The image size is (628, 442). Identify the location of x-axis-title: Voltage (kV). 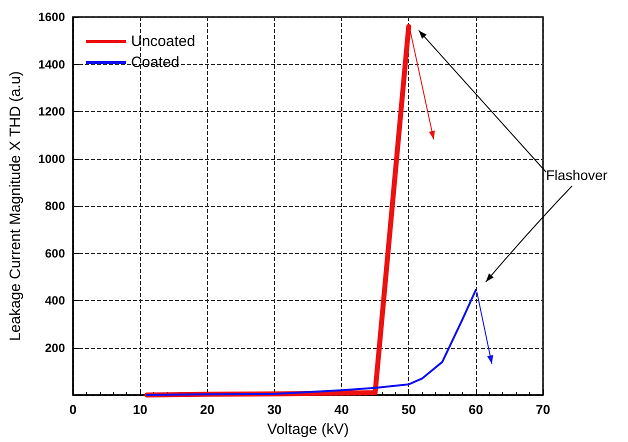
(308, 429).